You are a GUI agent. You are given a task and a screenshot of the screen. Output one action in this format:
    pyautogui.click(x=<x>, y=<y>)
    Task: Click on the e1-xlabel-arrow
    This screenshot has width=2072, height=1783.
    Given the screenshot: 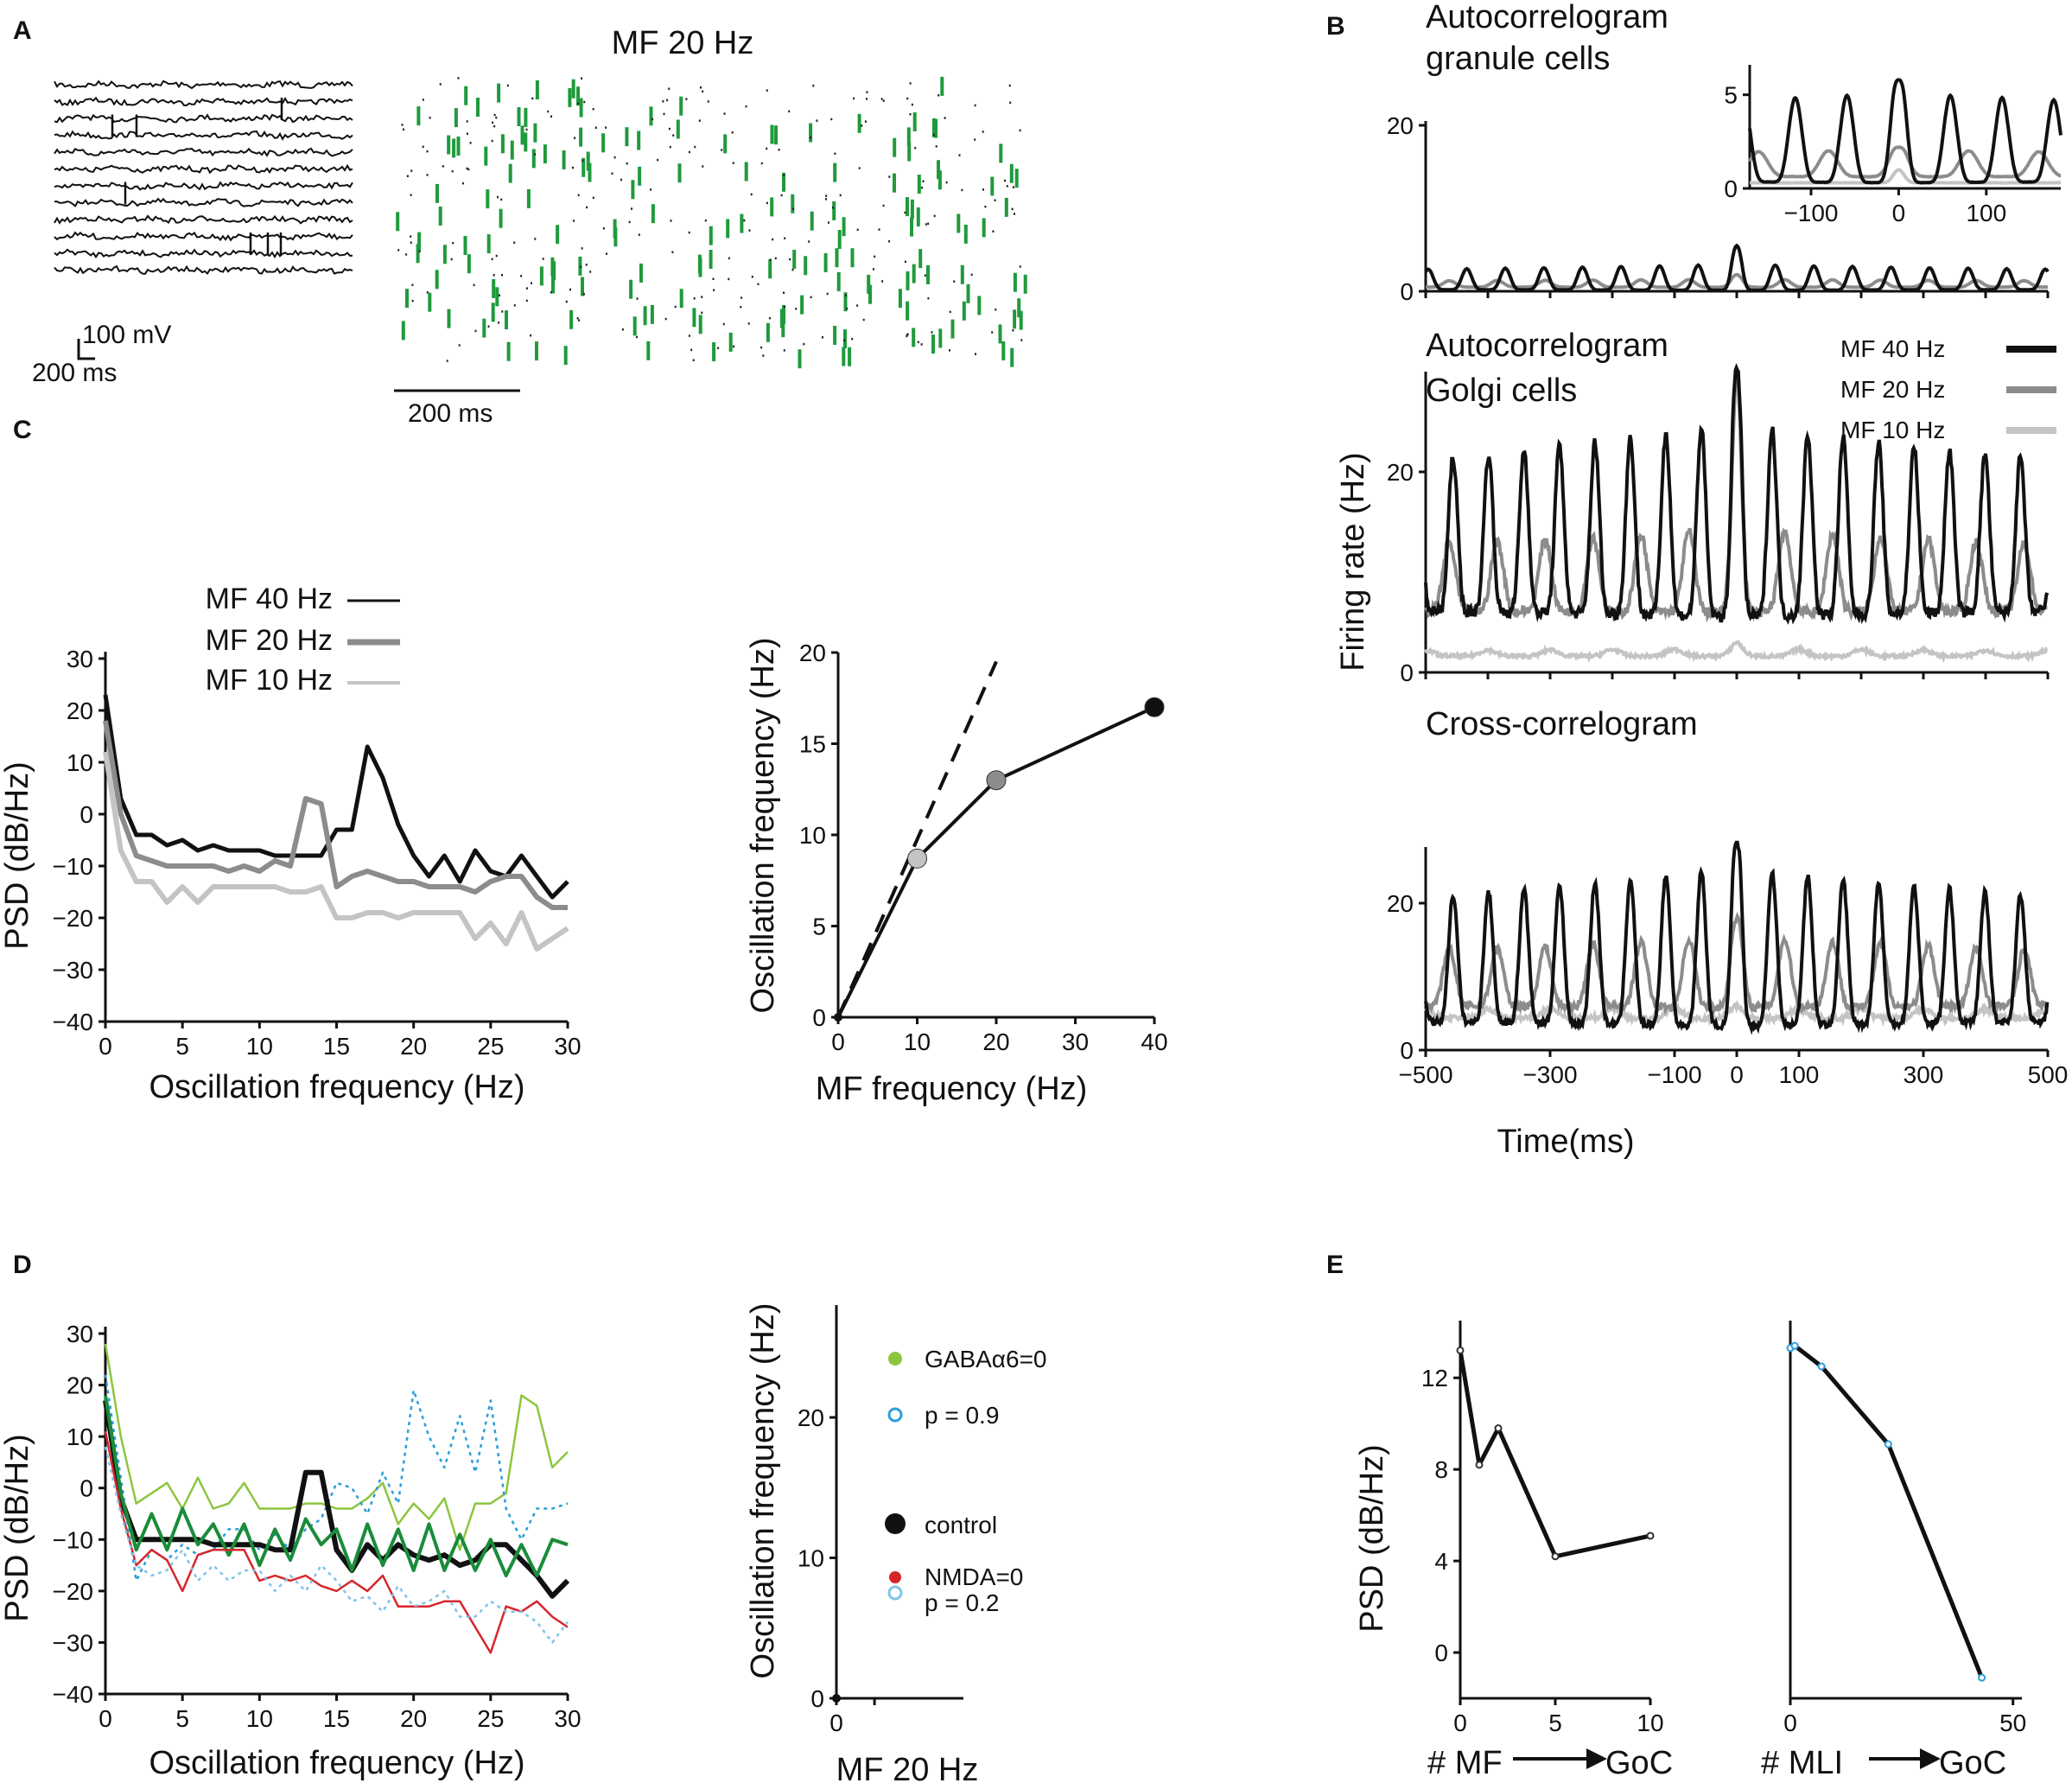 What is the action you would take?
    pyautogui.click(x=1560, y=1758)
    